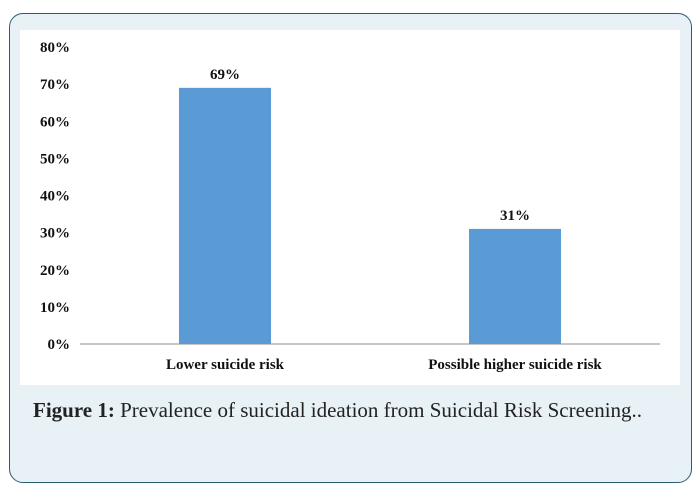 The height and width of the screenshot is (483, 699). Describe the element at coordinates (515, 365) in the screenshot. I see `x-category-label: Possible higher suicide risk` at that location.